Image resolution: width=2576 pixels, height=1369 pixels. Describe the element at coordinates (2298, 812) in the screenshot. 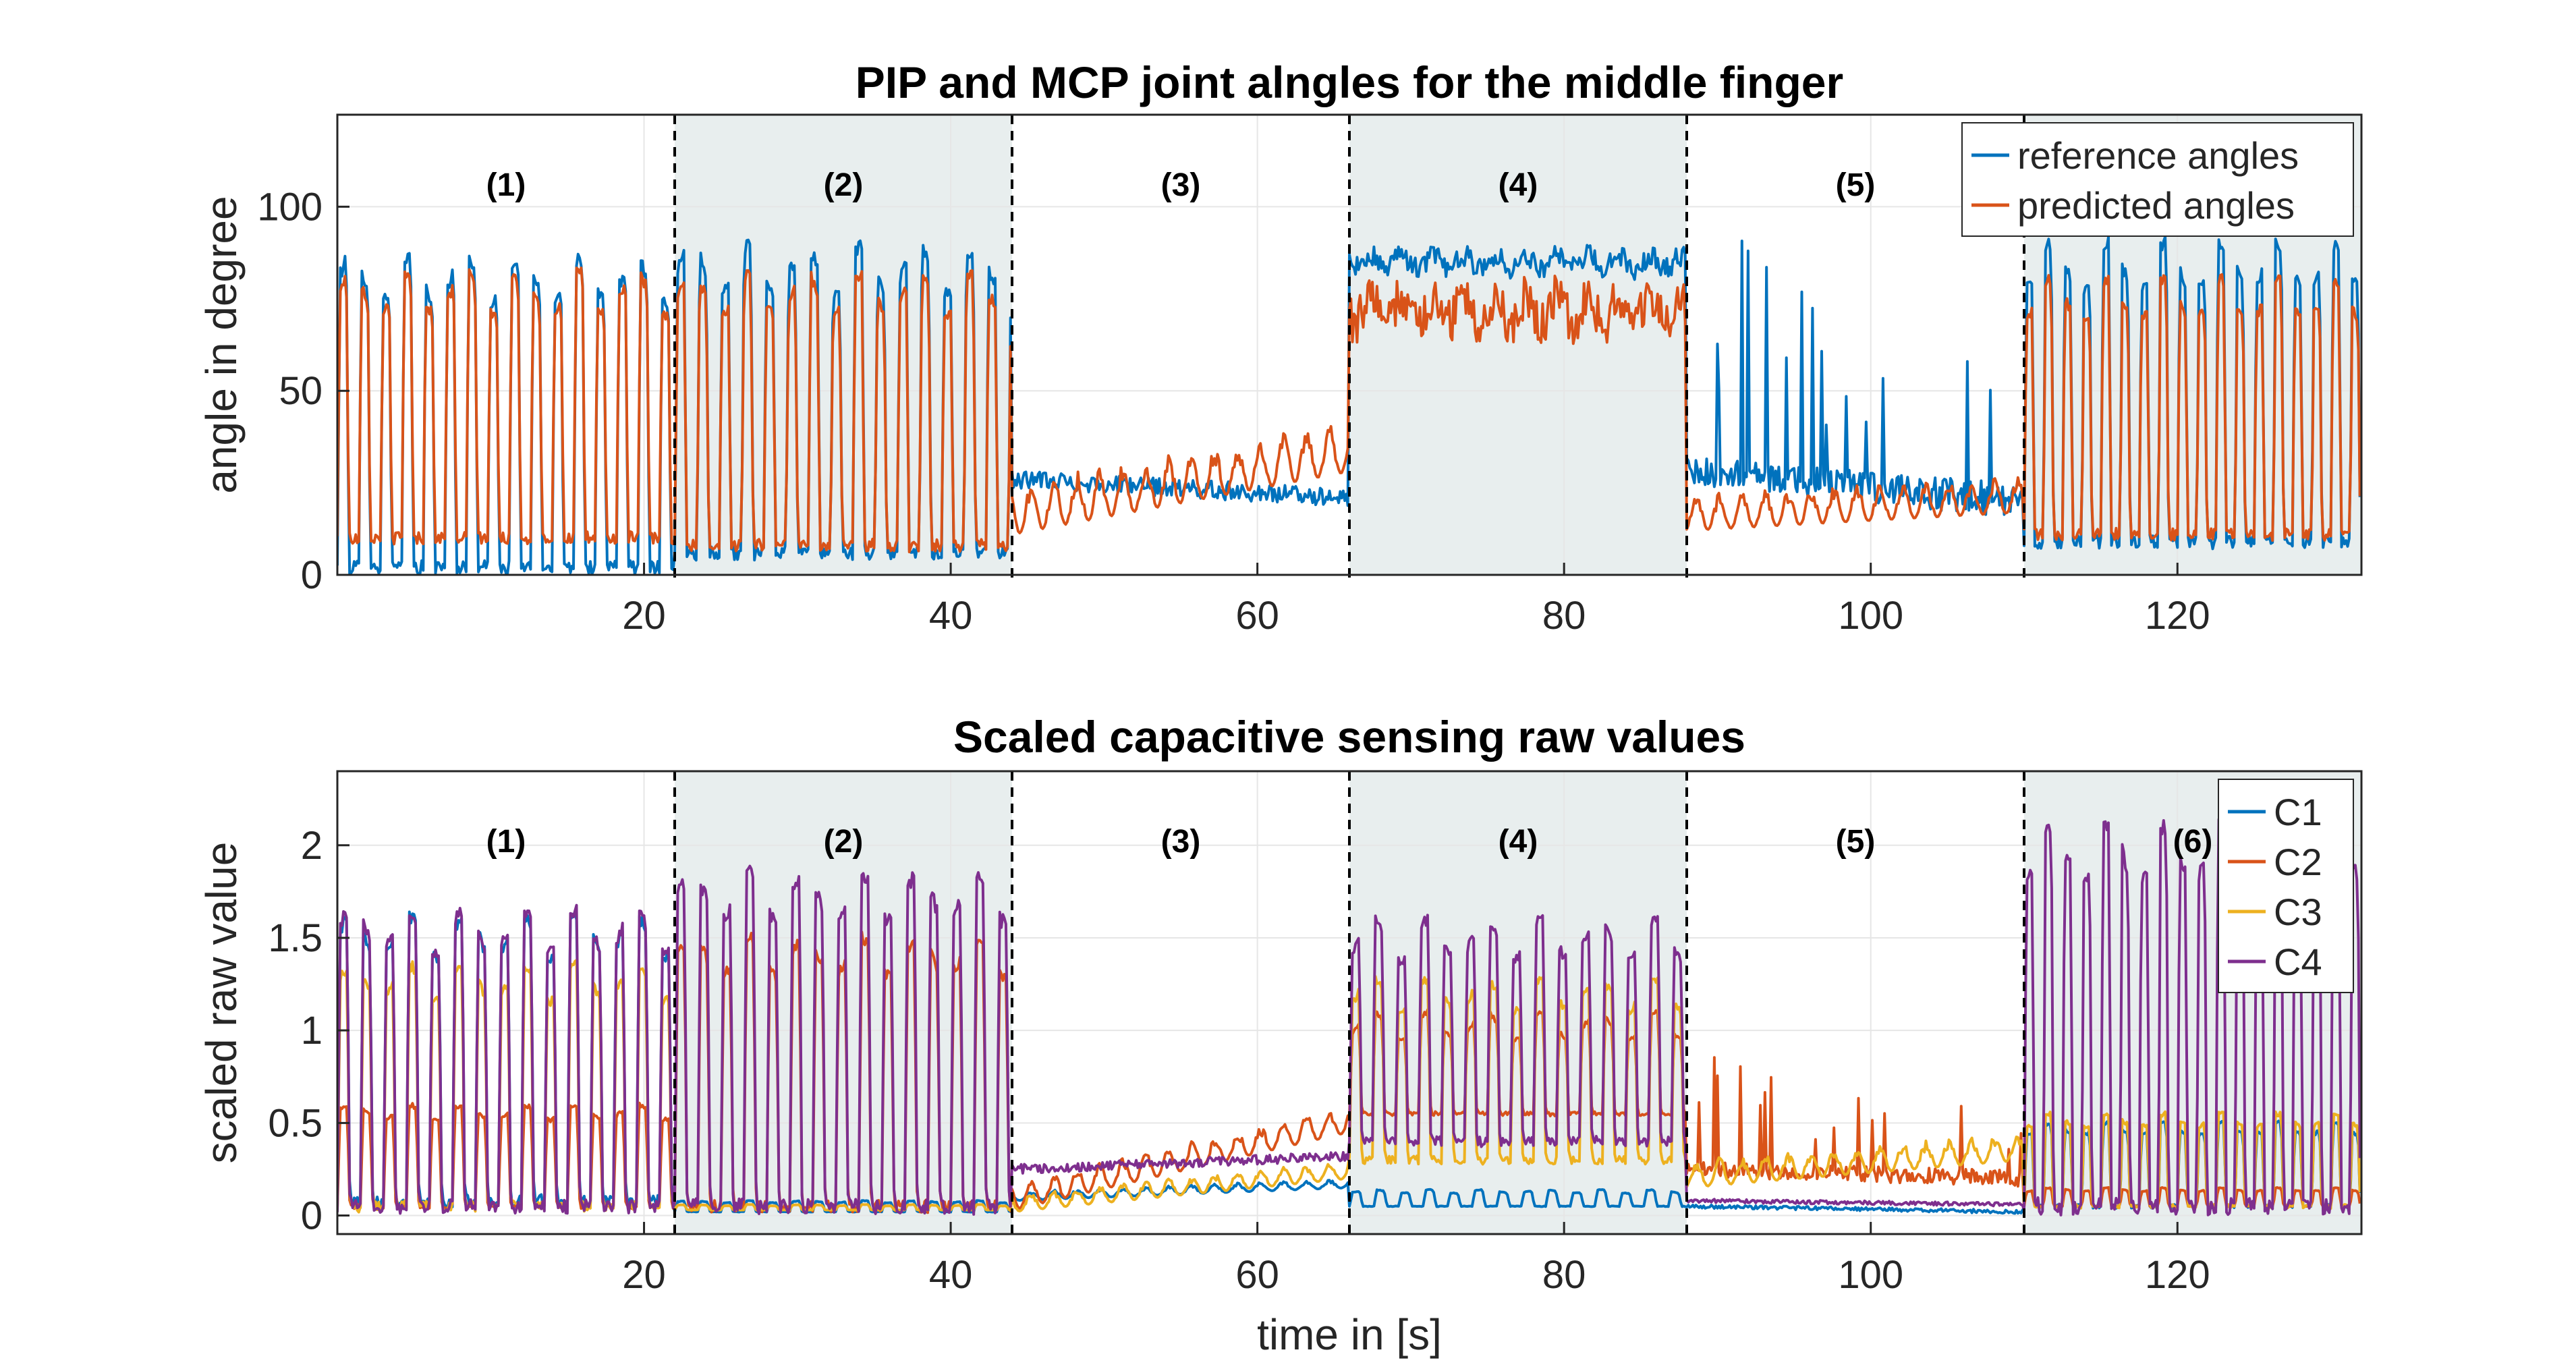

I see `legend-entry: C1` at that location.